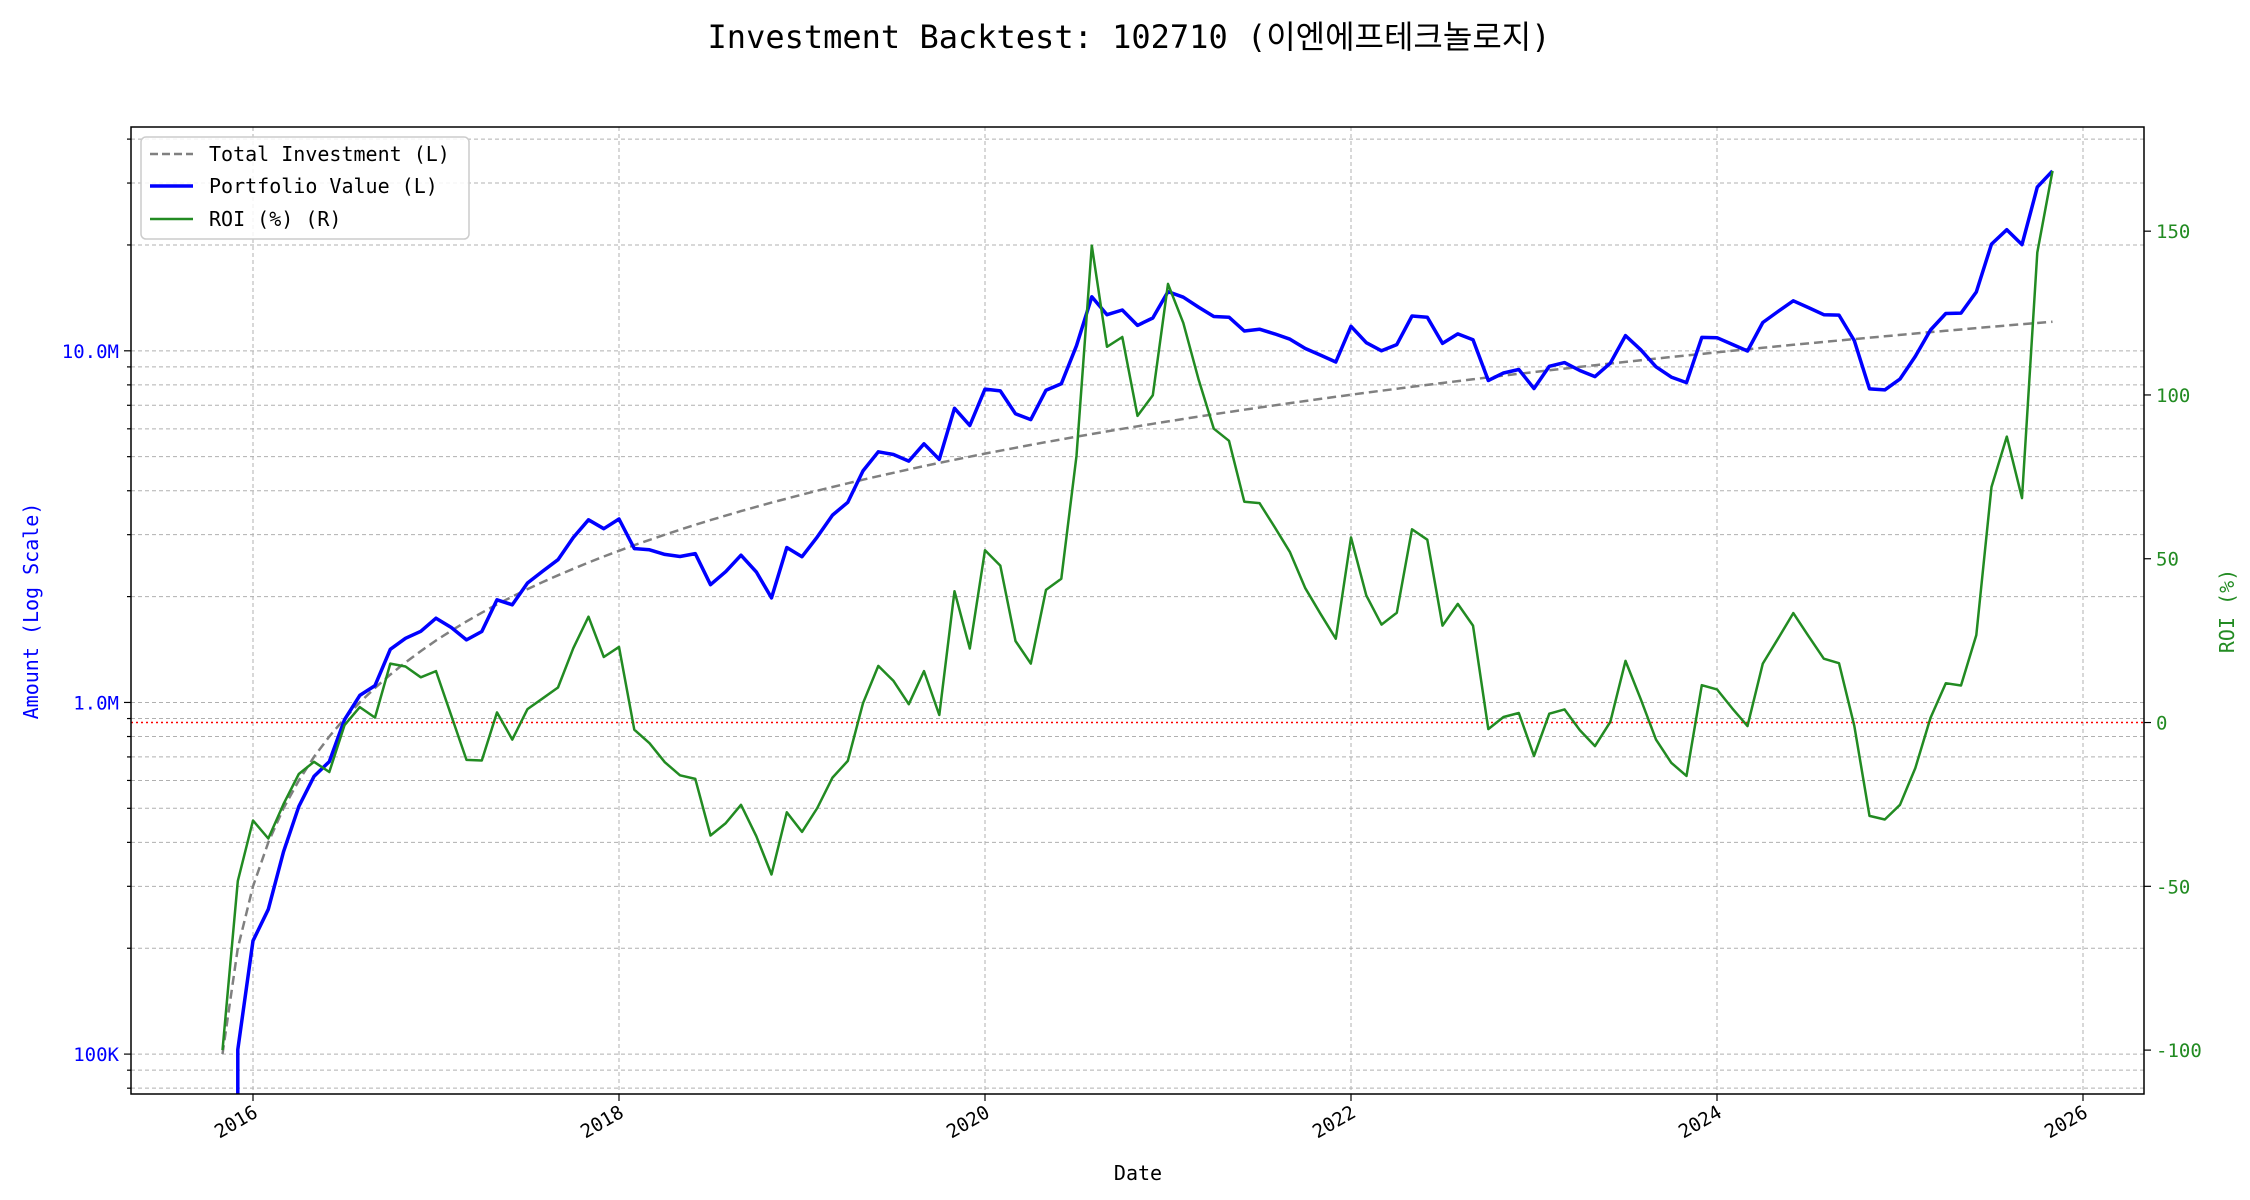  What do you see at coordinates (2173, 396) in the screenshot?
I see `y-right-tick-label: 100` at bounding box center [2173, 396].